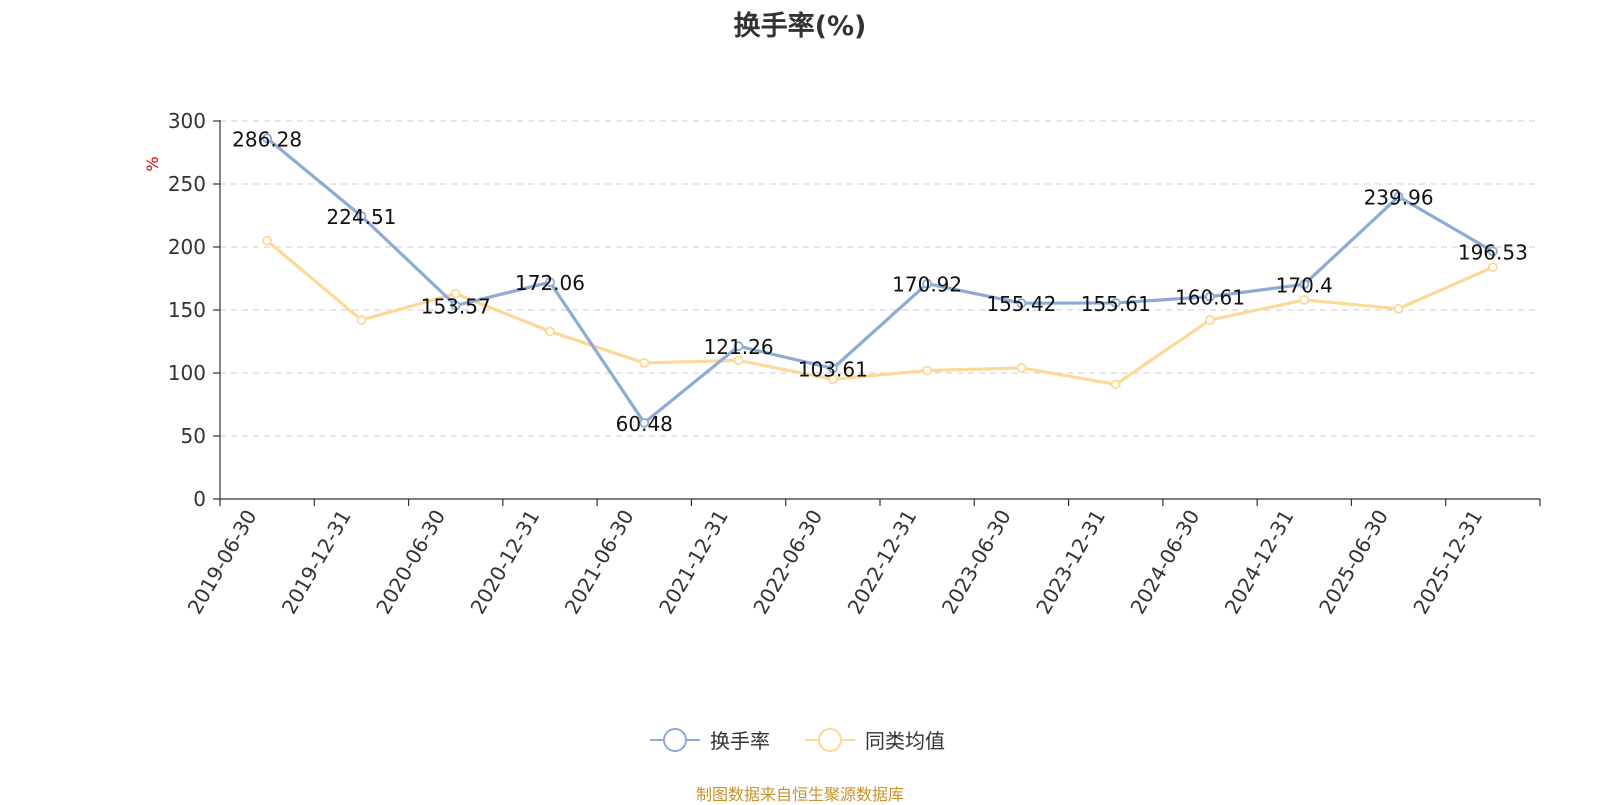 This screenshot has height=805, width=1600. I want to click on data-label: 121.26, so click(739, 347).